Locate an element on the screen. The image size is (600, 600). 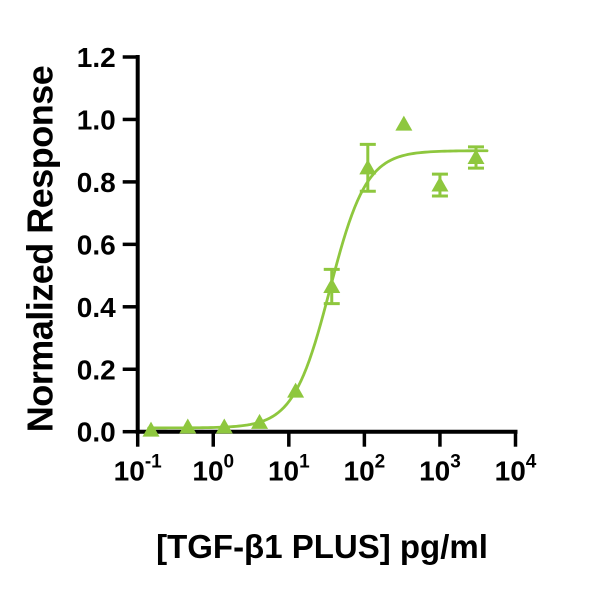
x-tick-labels: 10⁻¹ 10⁰ 10¹ 10² 10³ 10⁴ is located at coordinates (325, 469).